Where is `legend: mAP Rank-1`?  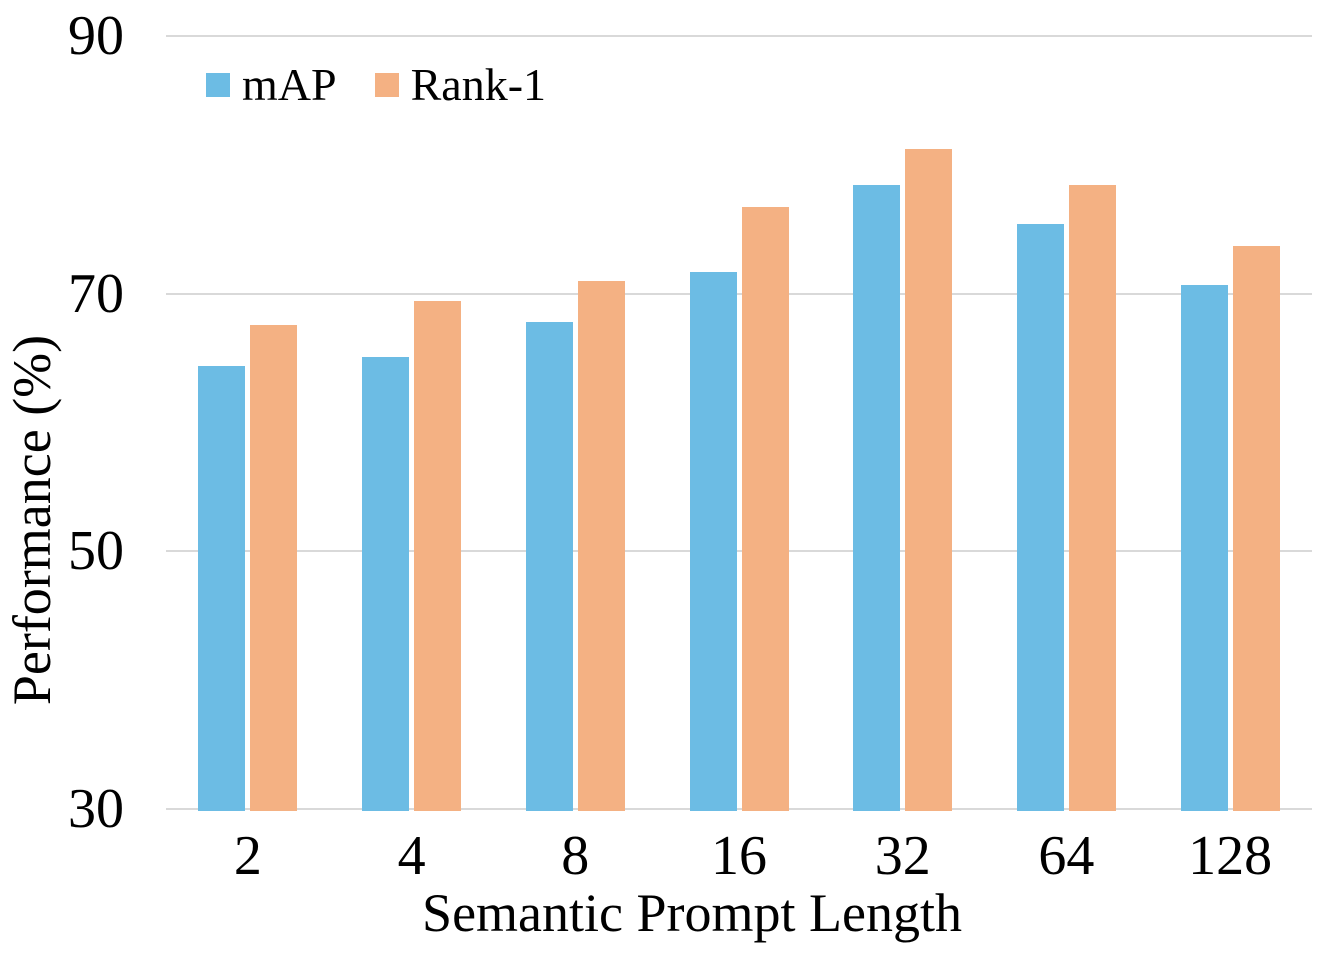 legend: mAP Rank-1 is located at coordinates (376, 85).